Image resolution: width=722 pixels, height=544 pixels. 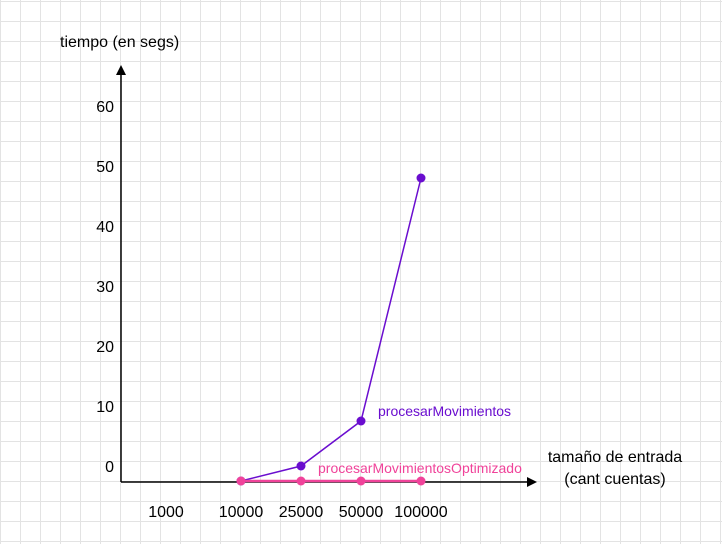 I want to click on y-tick-label: 30, so click(x=105, y=287).